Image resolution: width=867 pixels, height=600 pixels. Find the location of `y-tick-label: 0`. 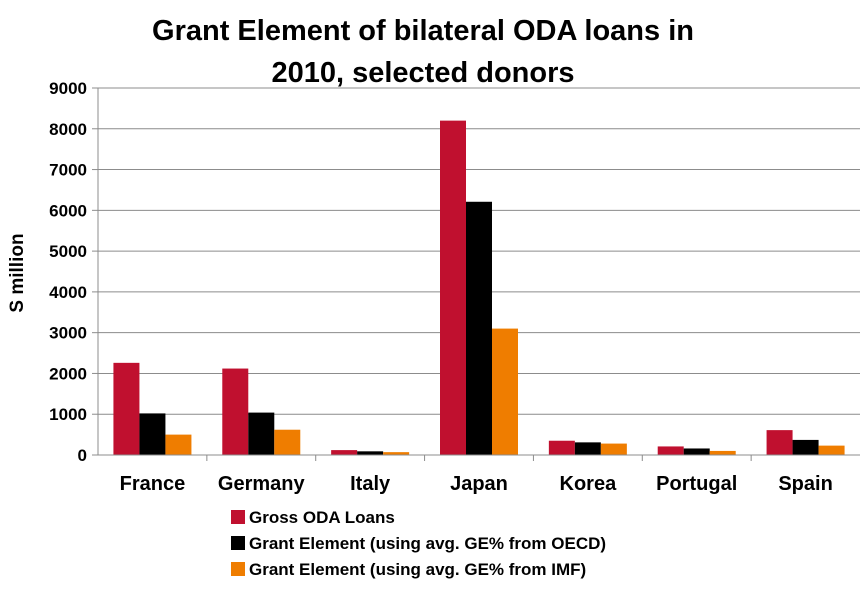

y-tick-label: 0 is located at coordinates (82, 455).